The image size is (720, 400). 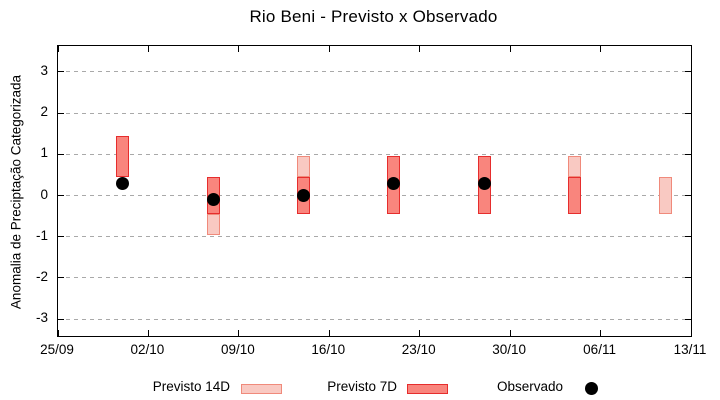 I want to click on legend-label-observado: Observado, so click(x=529, y=386).